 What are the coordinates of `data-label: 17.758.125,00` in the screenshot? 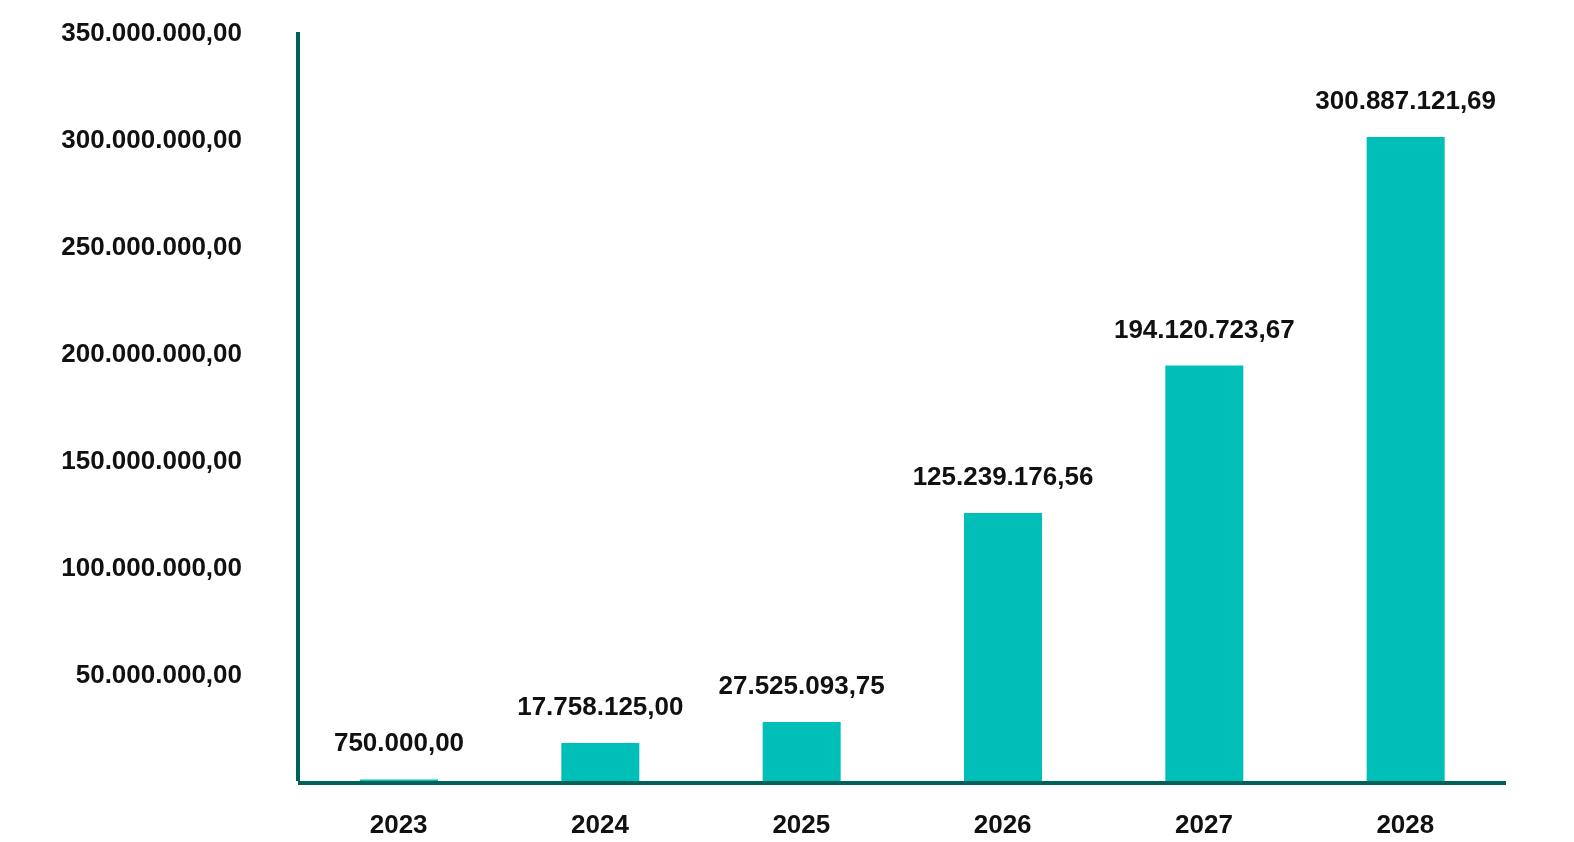 It's located at (600, 706).